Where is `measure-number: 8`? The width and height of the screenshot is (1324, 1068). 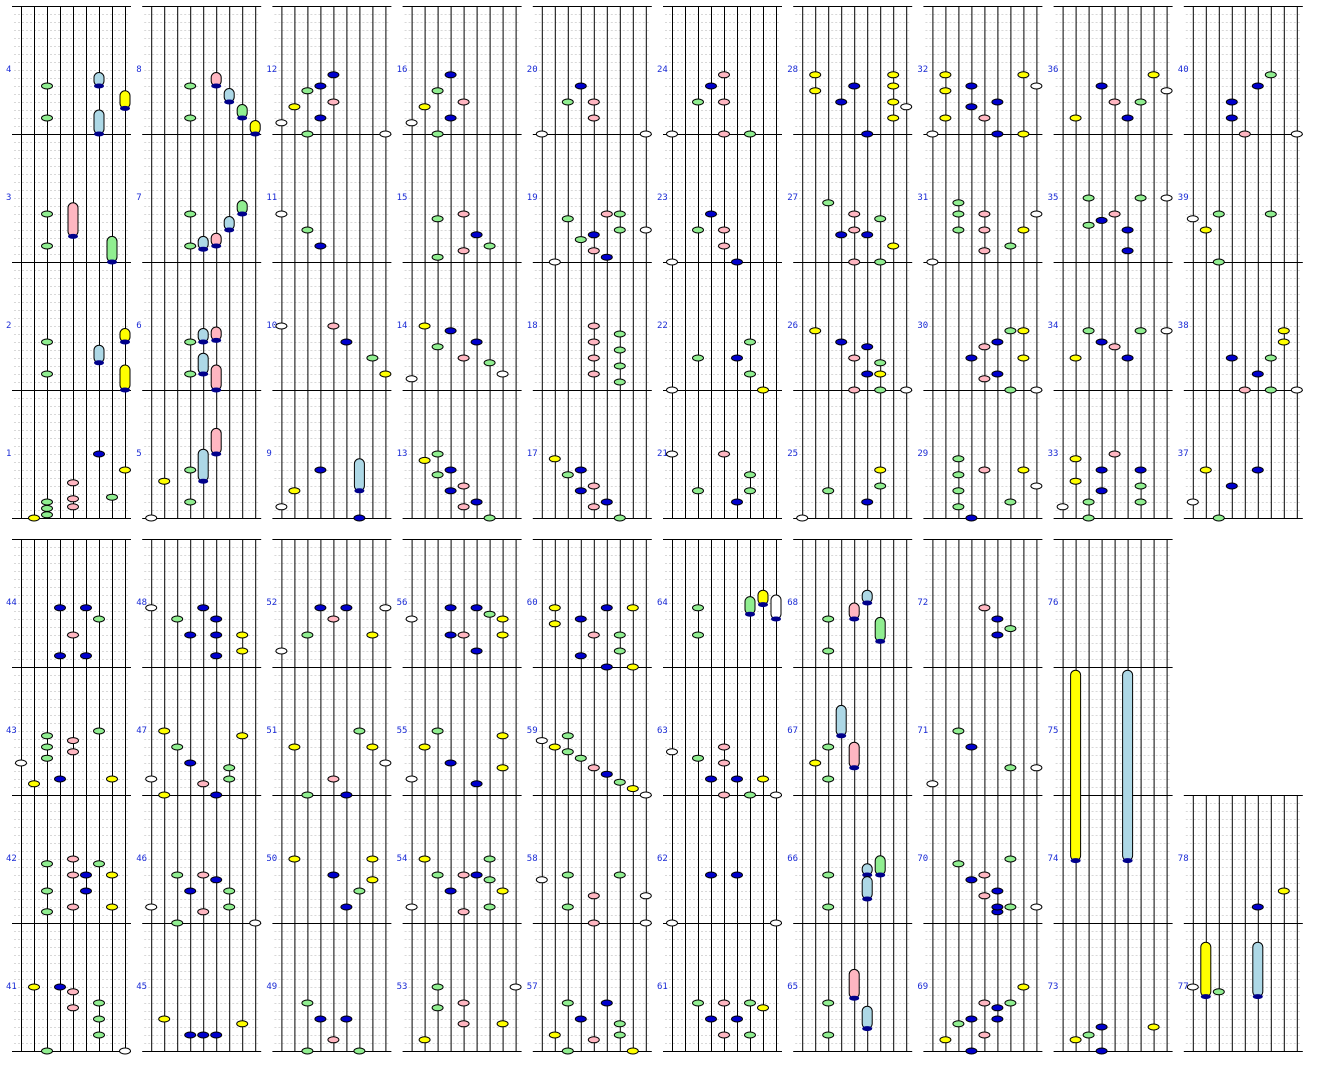
measure-number: 8 is located at coordinates (138, 70).